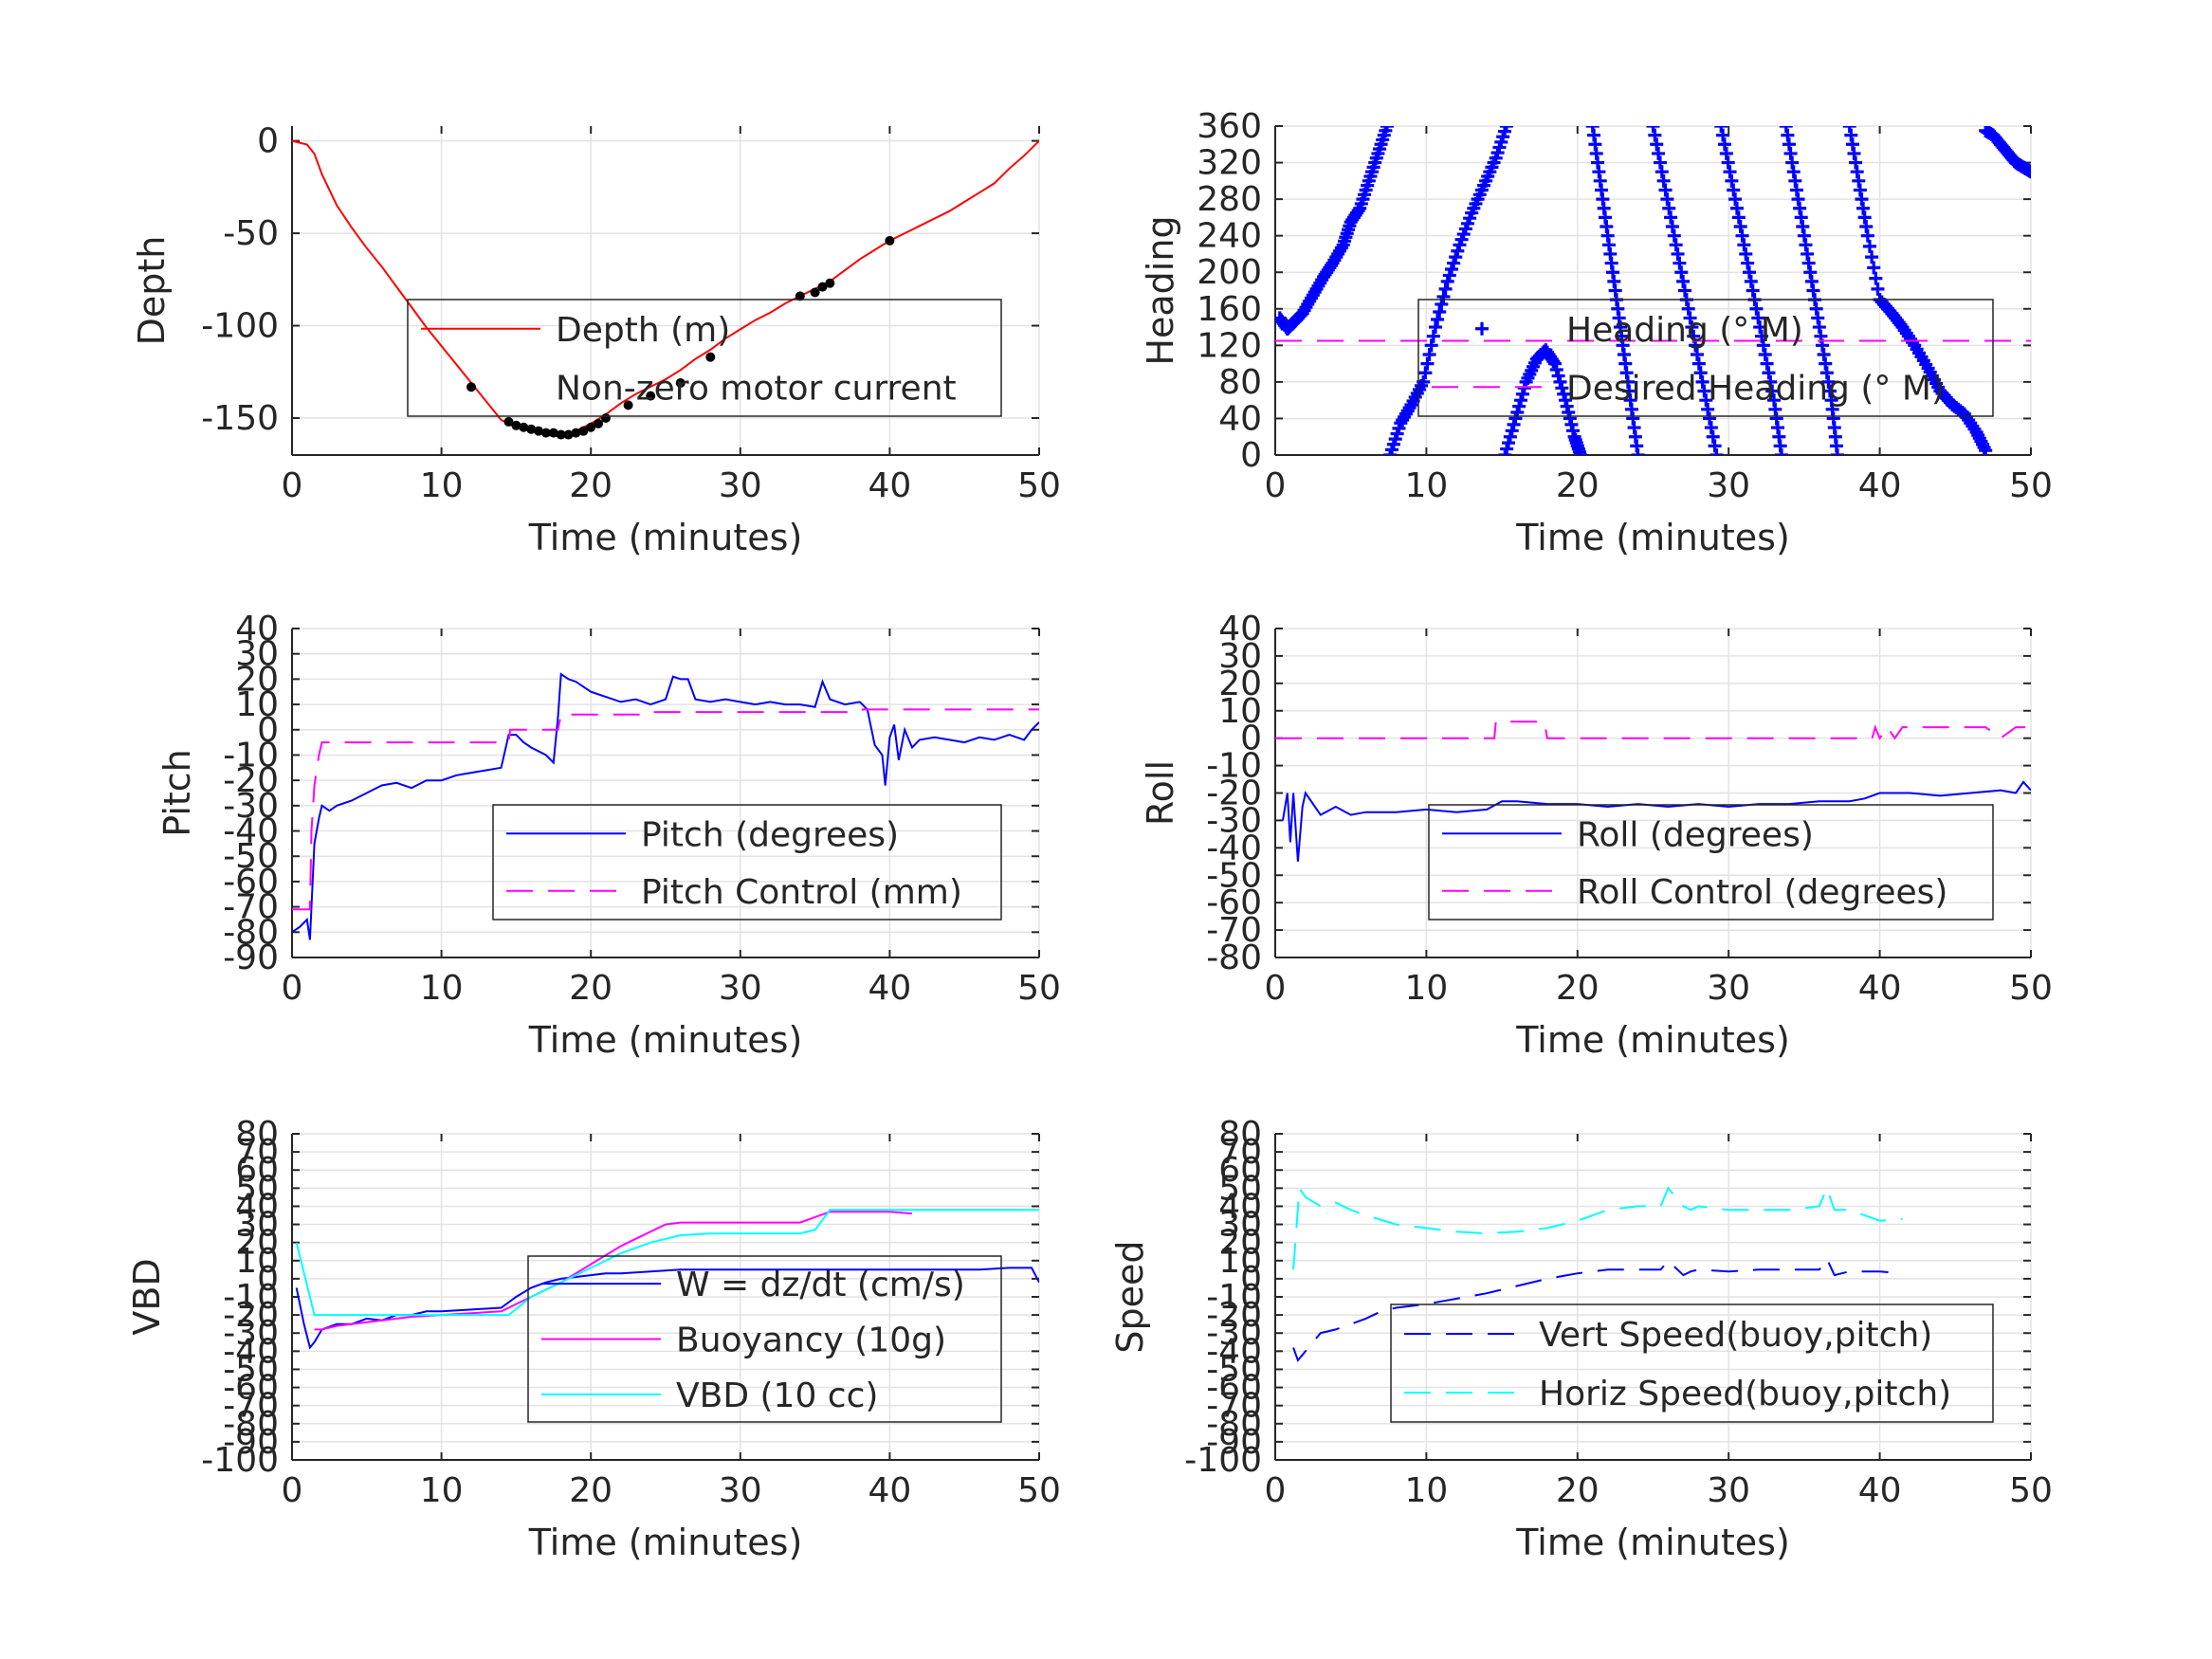 Image resolution: width=2212 pixels, height=1659 pixels. What do you see at coordinates (1745, 1394) in the screenshot?
I see `legend-label: Horiz Speed(buoy,pitch)` at bounding box center [1745, 1394].